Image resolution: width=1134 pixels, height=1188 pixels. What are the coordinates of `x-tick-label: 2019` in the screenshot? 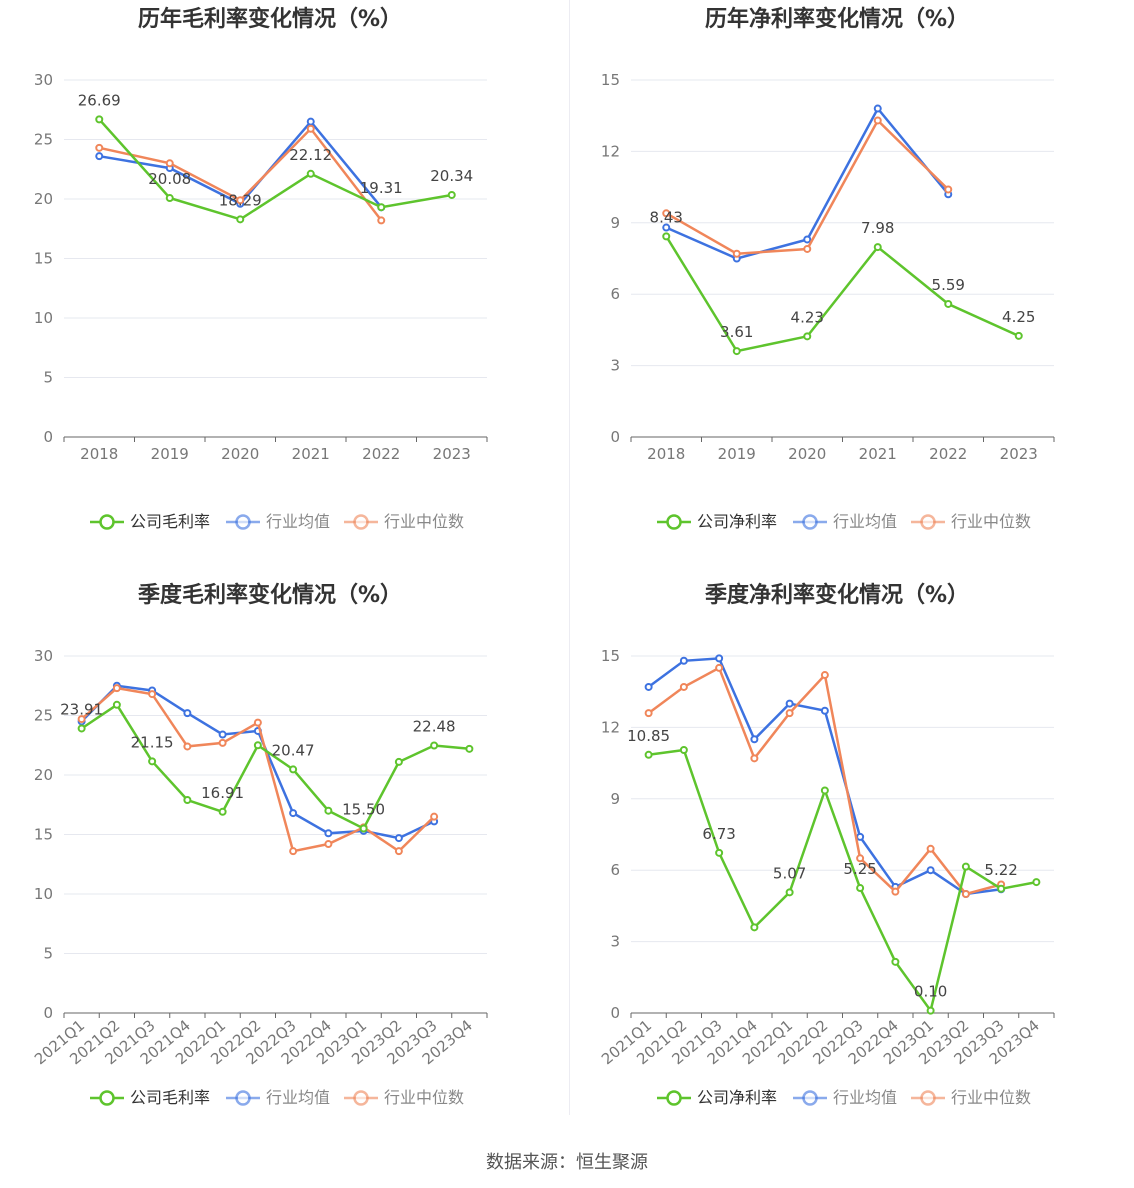 It's located at (737, 454).